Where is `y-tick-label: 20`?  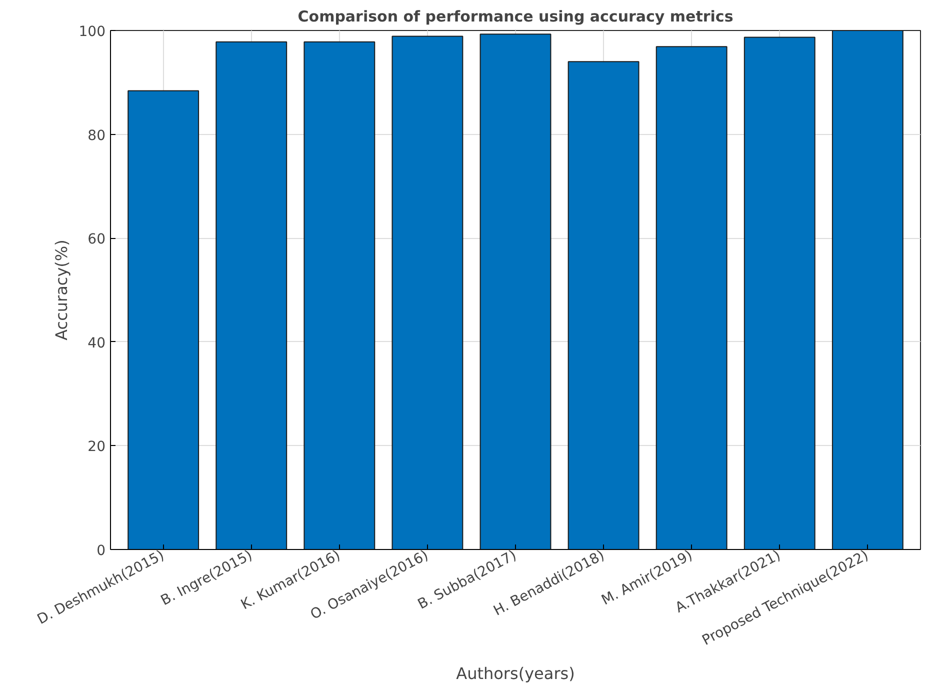
y-tick-label: 20 is located at coordinates (97, 447).